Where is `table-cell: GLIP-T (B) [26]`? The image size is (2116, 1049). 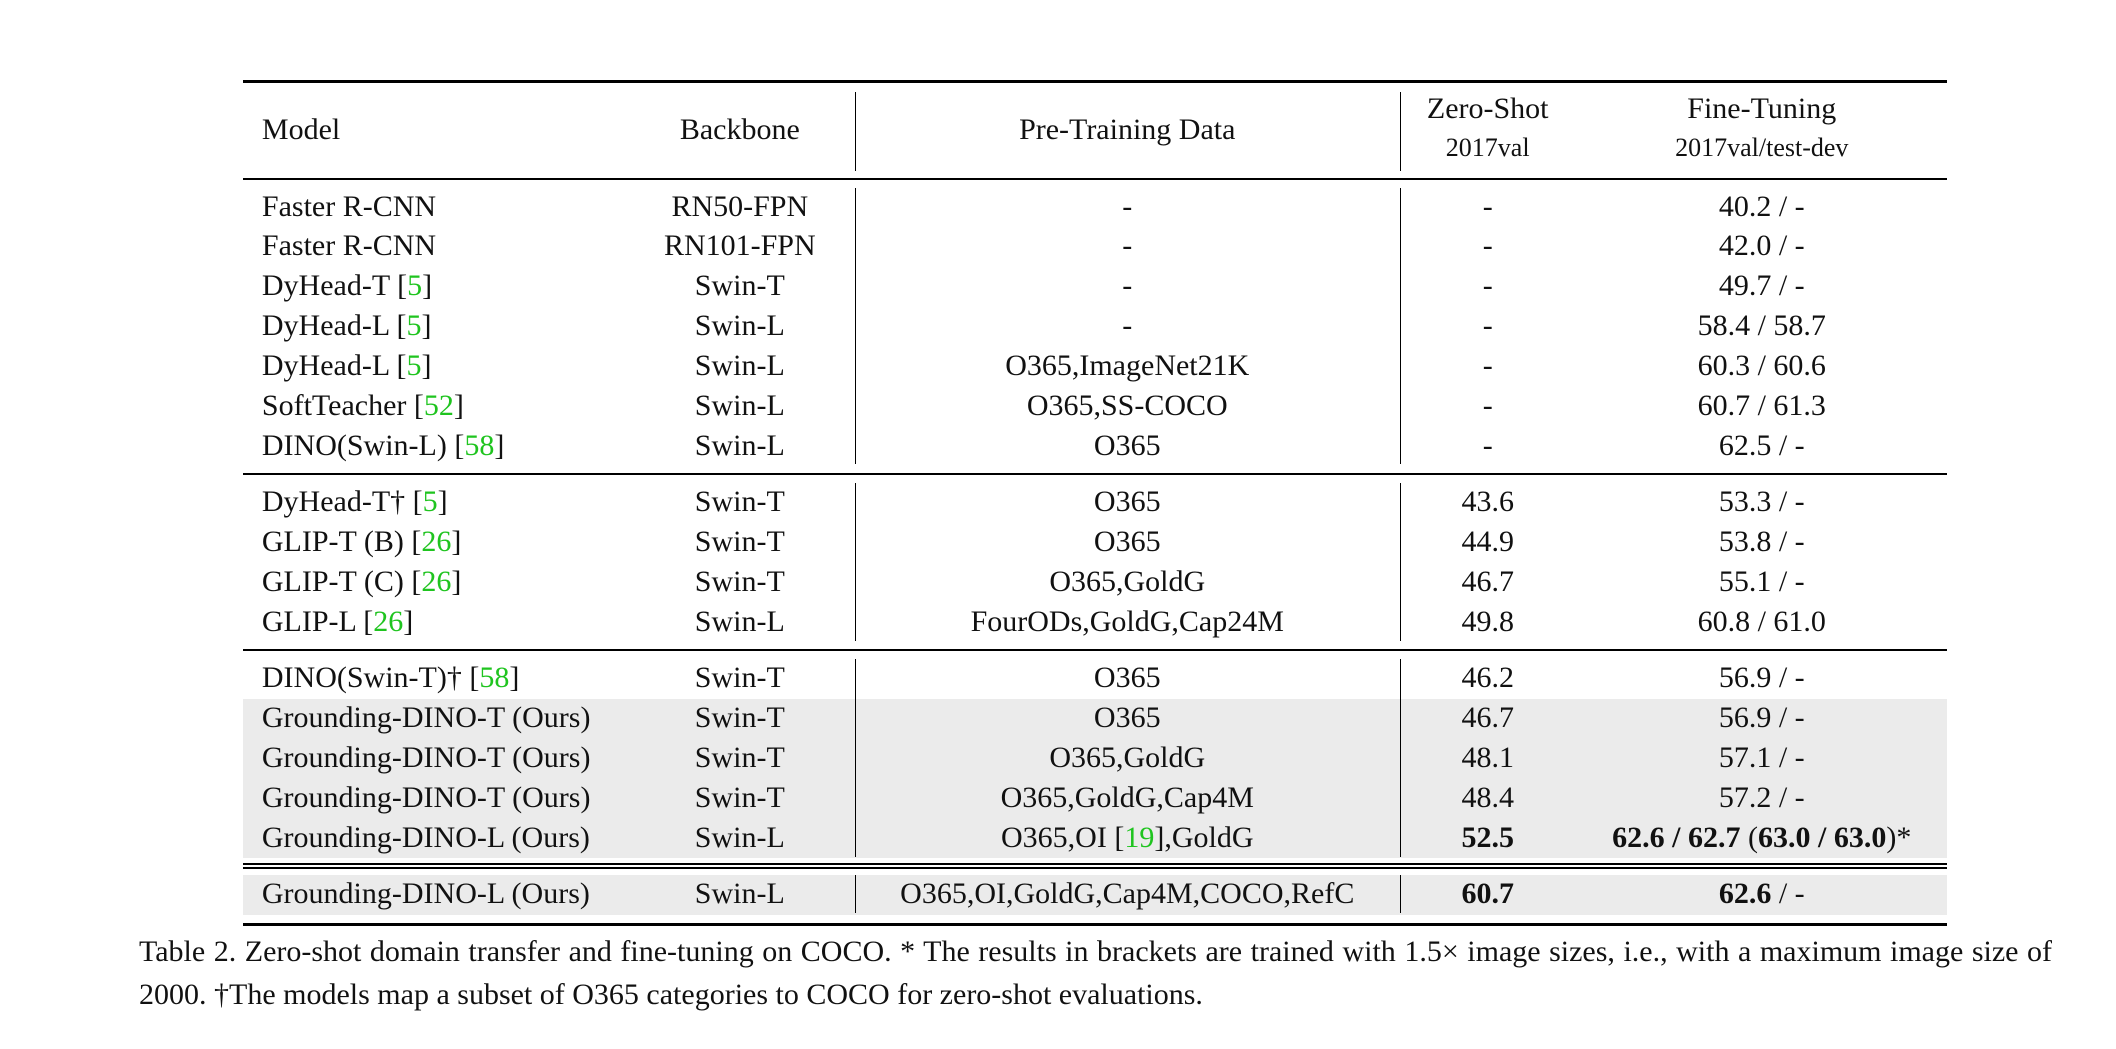
table-cell: GLIP-T (B) [26] is located at coordinates (361, 542).